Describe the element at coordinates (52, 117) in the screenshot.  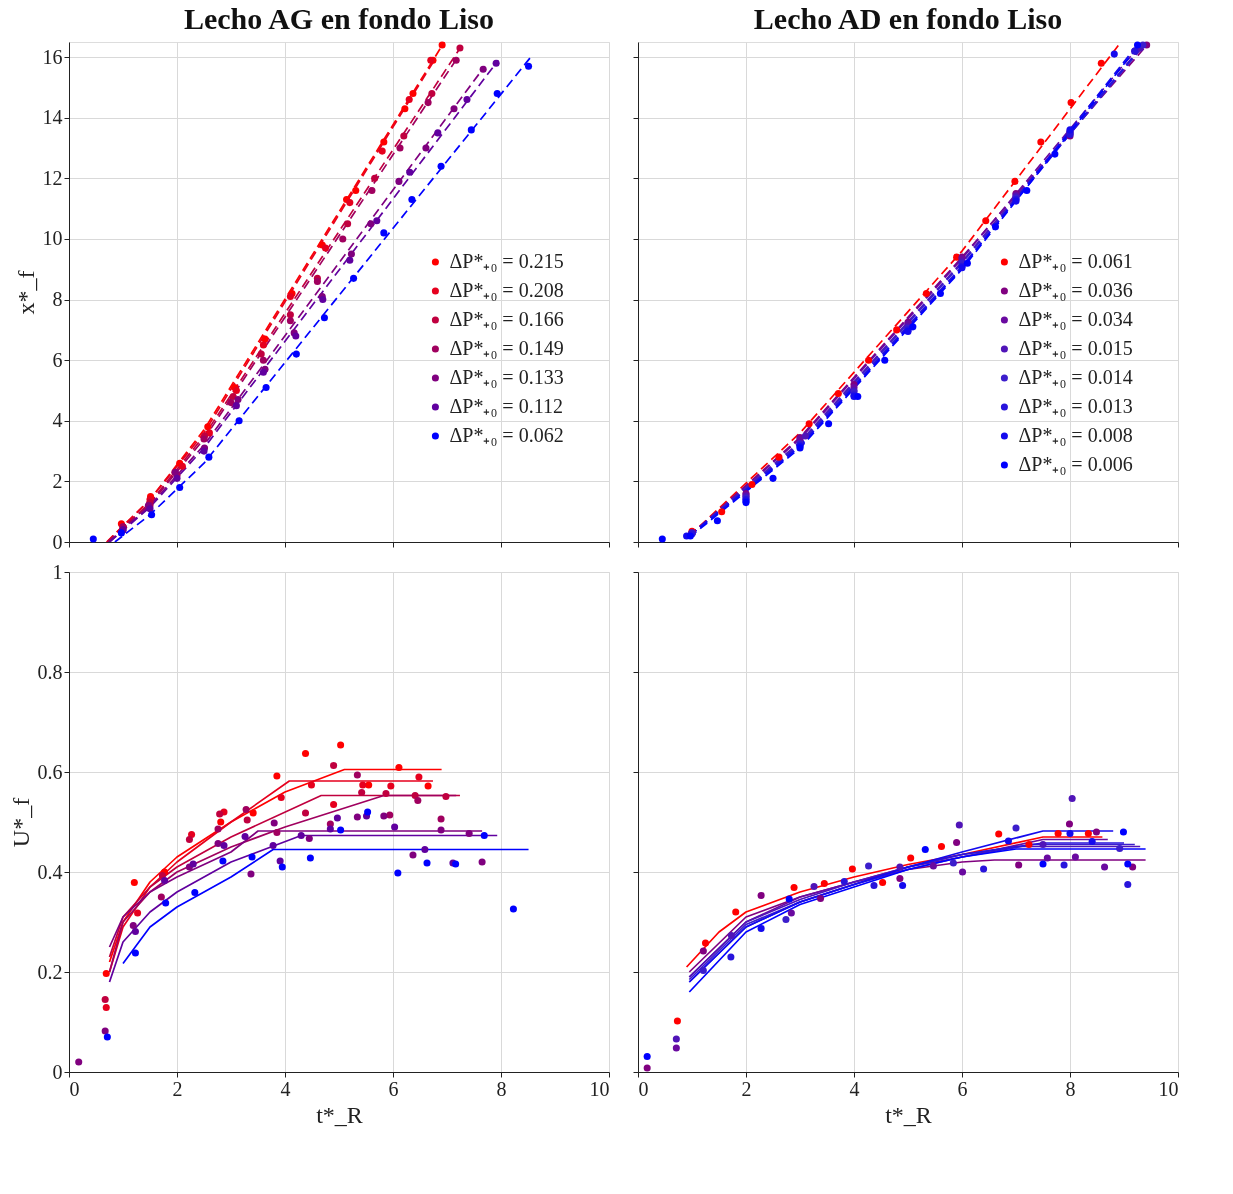
I see `y-tick-label: 14` at that location.